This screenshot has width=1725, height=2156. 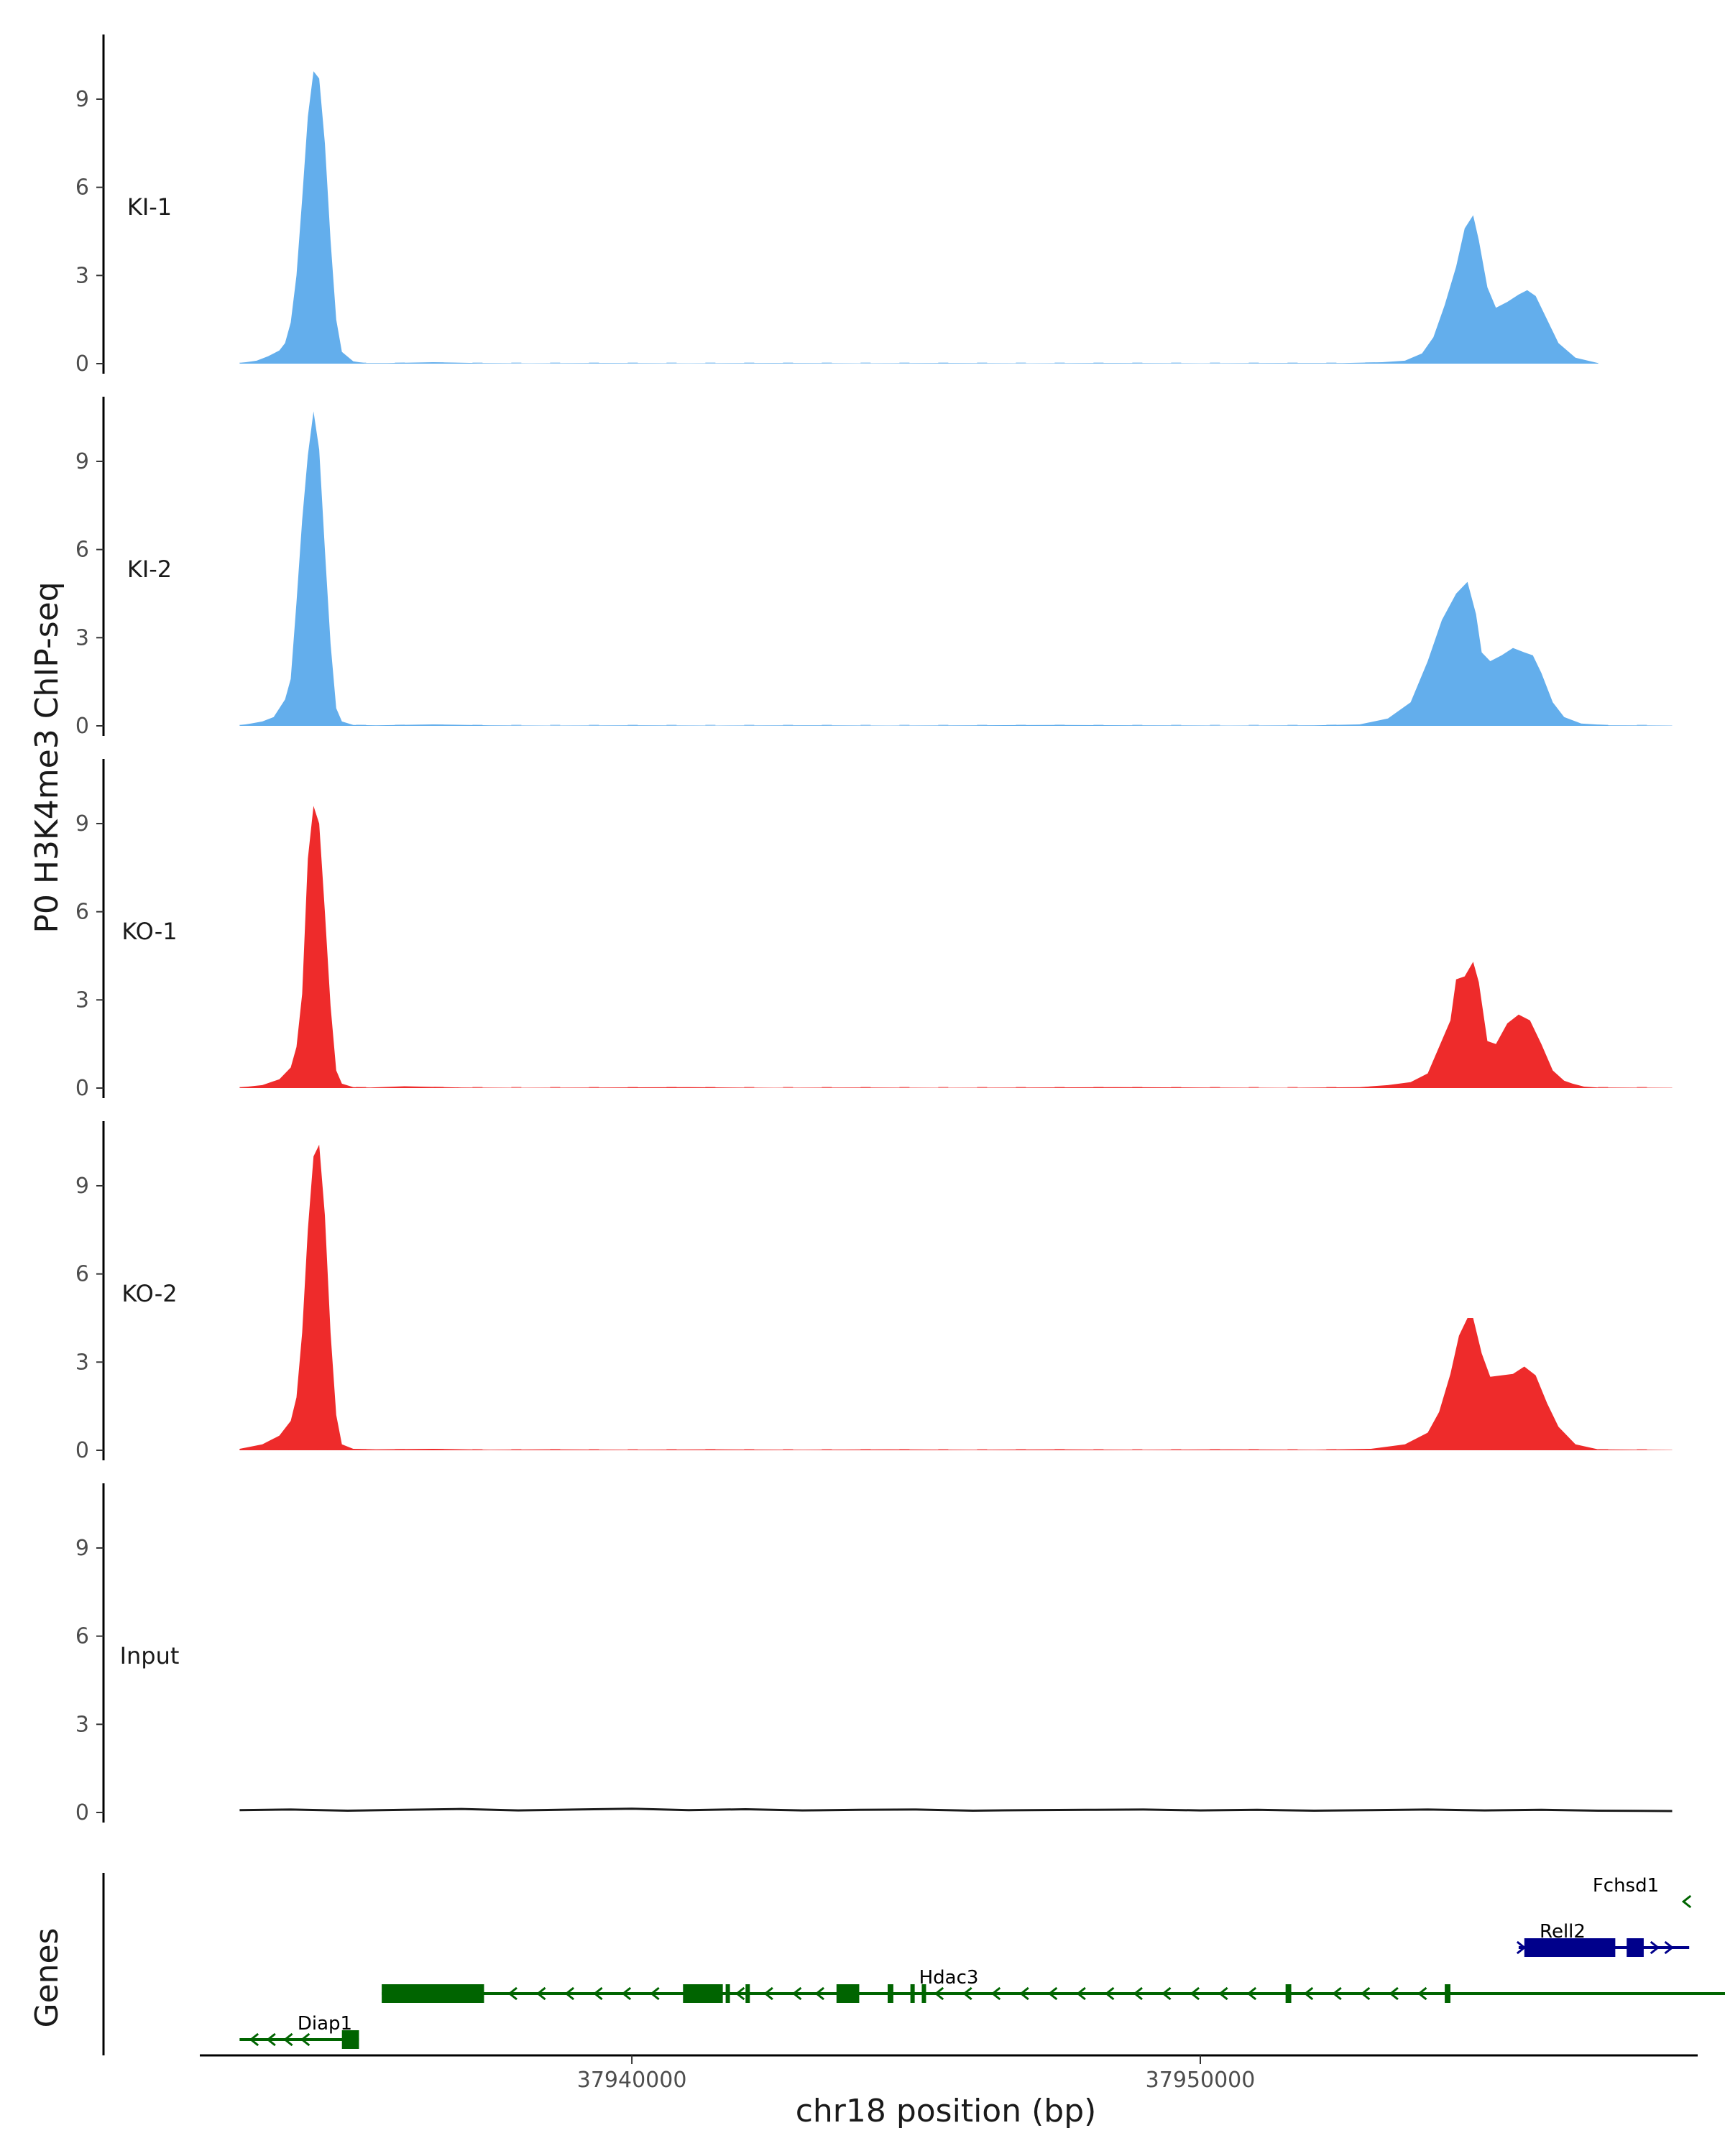 What do you see at coordinates (1563, 1932) in the screenshot?
I see `gene-label-rell2: Rell2` at bounding box center [1563, 1932].